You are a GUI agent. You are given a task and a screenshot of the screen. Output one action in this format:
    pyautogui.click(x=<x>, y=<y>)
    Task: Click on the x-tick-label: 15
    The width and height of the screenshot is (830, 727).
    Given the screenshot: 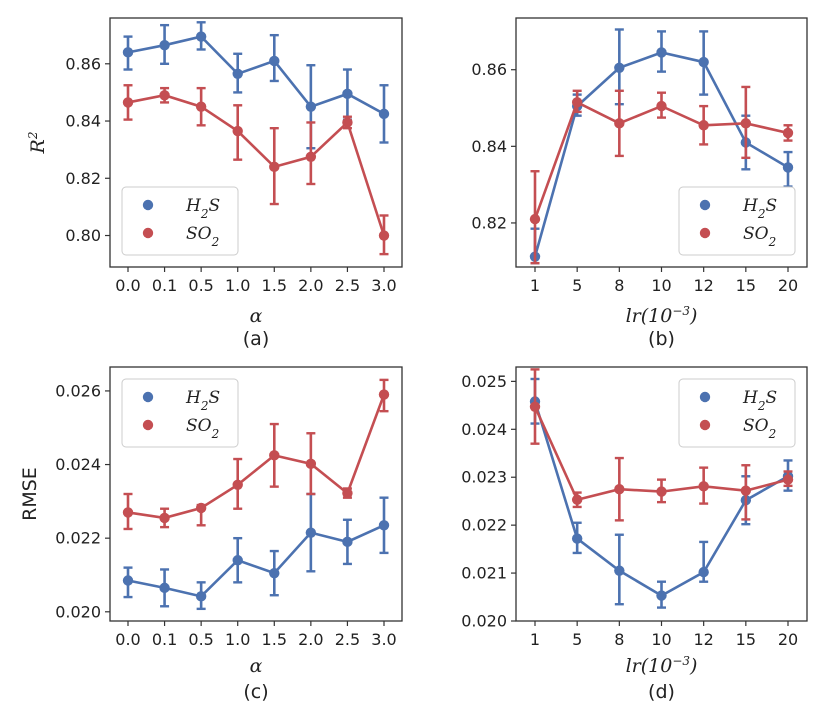 What is the action you would take?
    pyautogui.click(x=746, y=639)
    